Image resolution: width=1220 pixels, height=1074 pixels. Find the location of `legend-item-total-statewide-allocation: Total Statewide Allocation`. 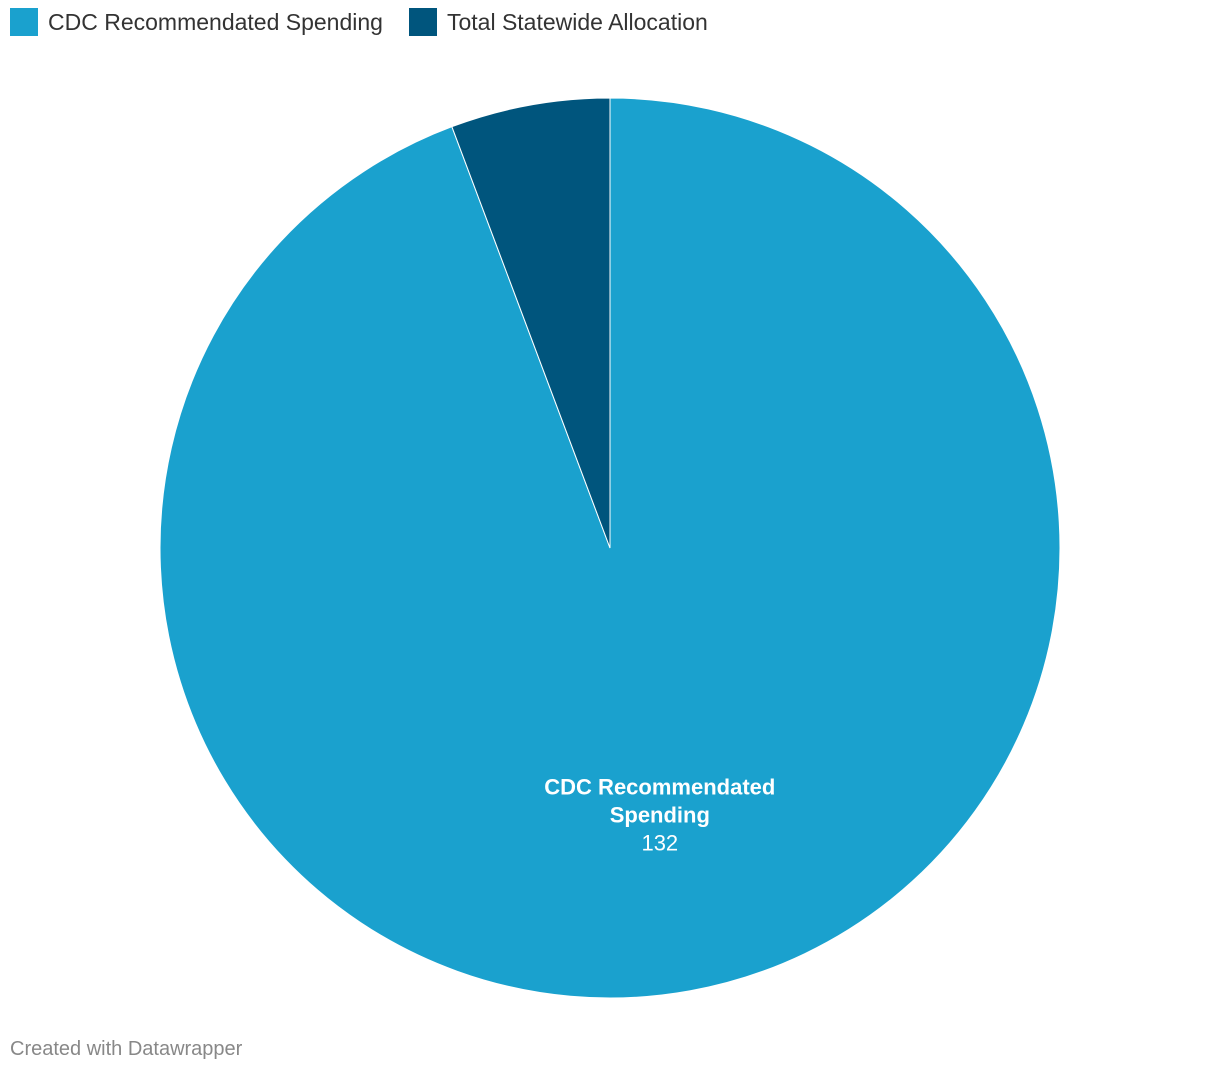

legend-item-total-statewide-allocation: Total Statewide Allocation is located at coordinates (558, 22).